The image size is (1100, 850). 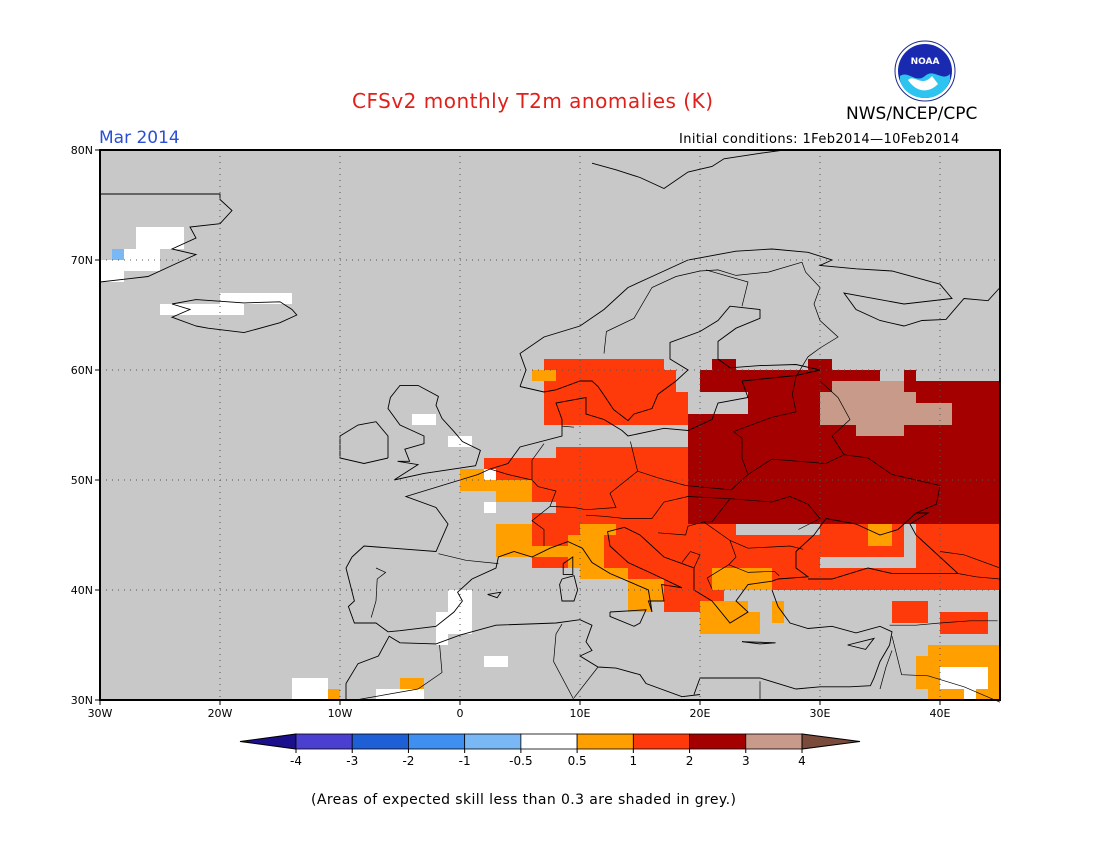 What do you see at coordinates (139, 138) in the screenshot?
I see `forecast-month: Mar 2014` at bounding box center [139, 138].